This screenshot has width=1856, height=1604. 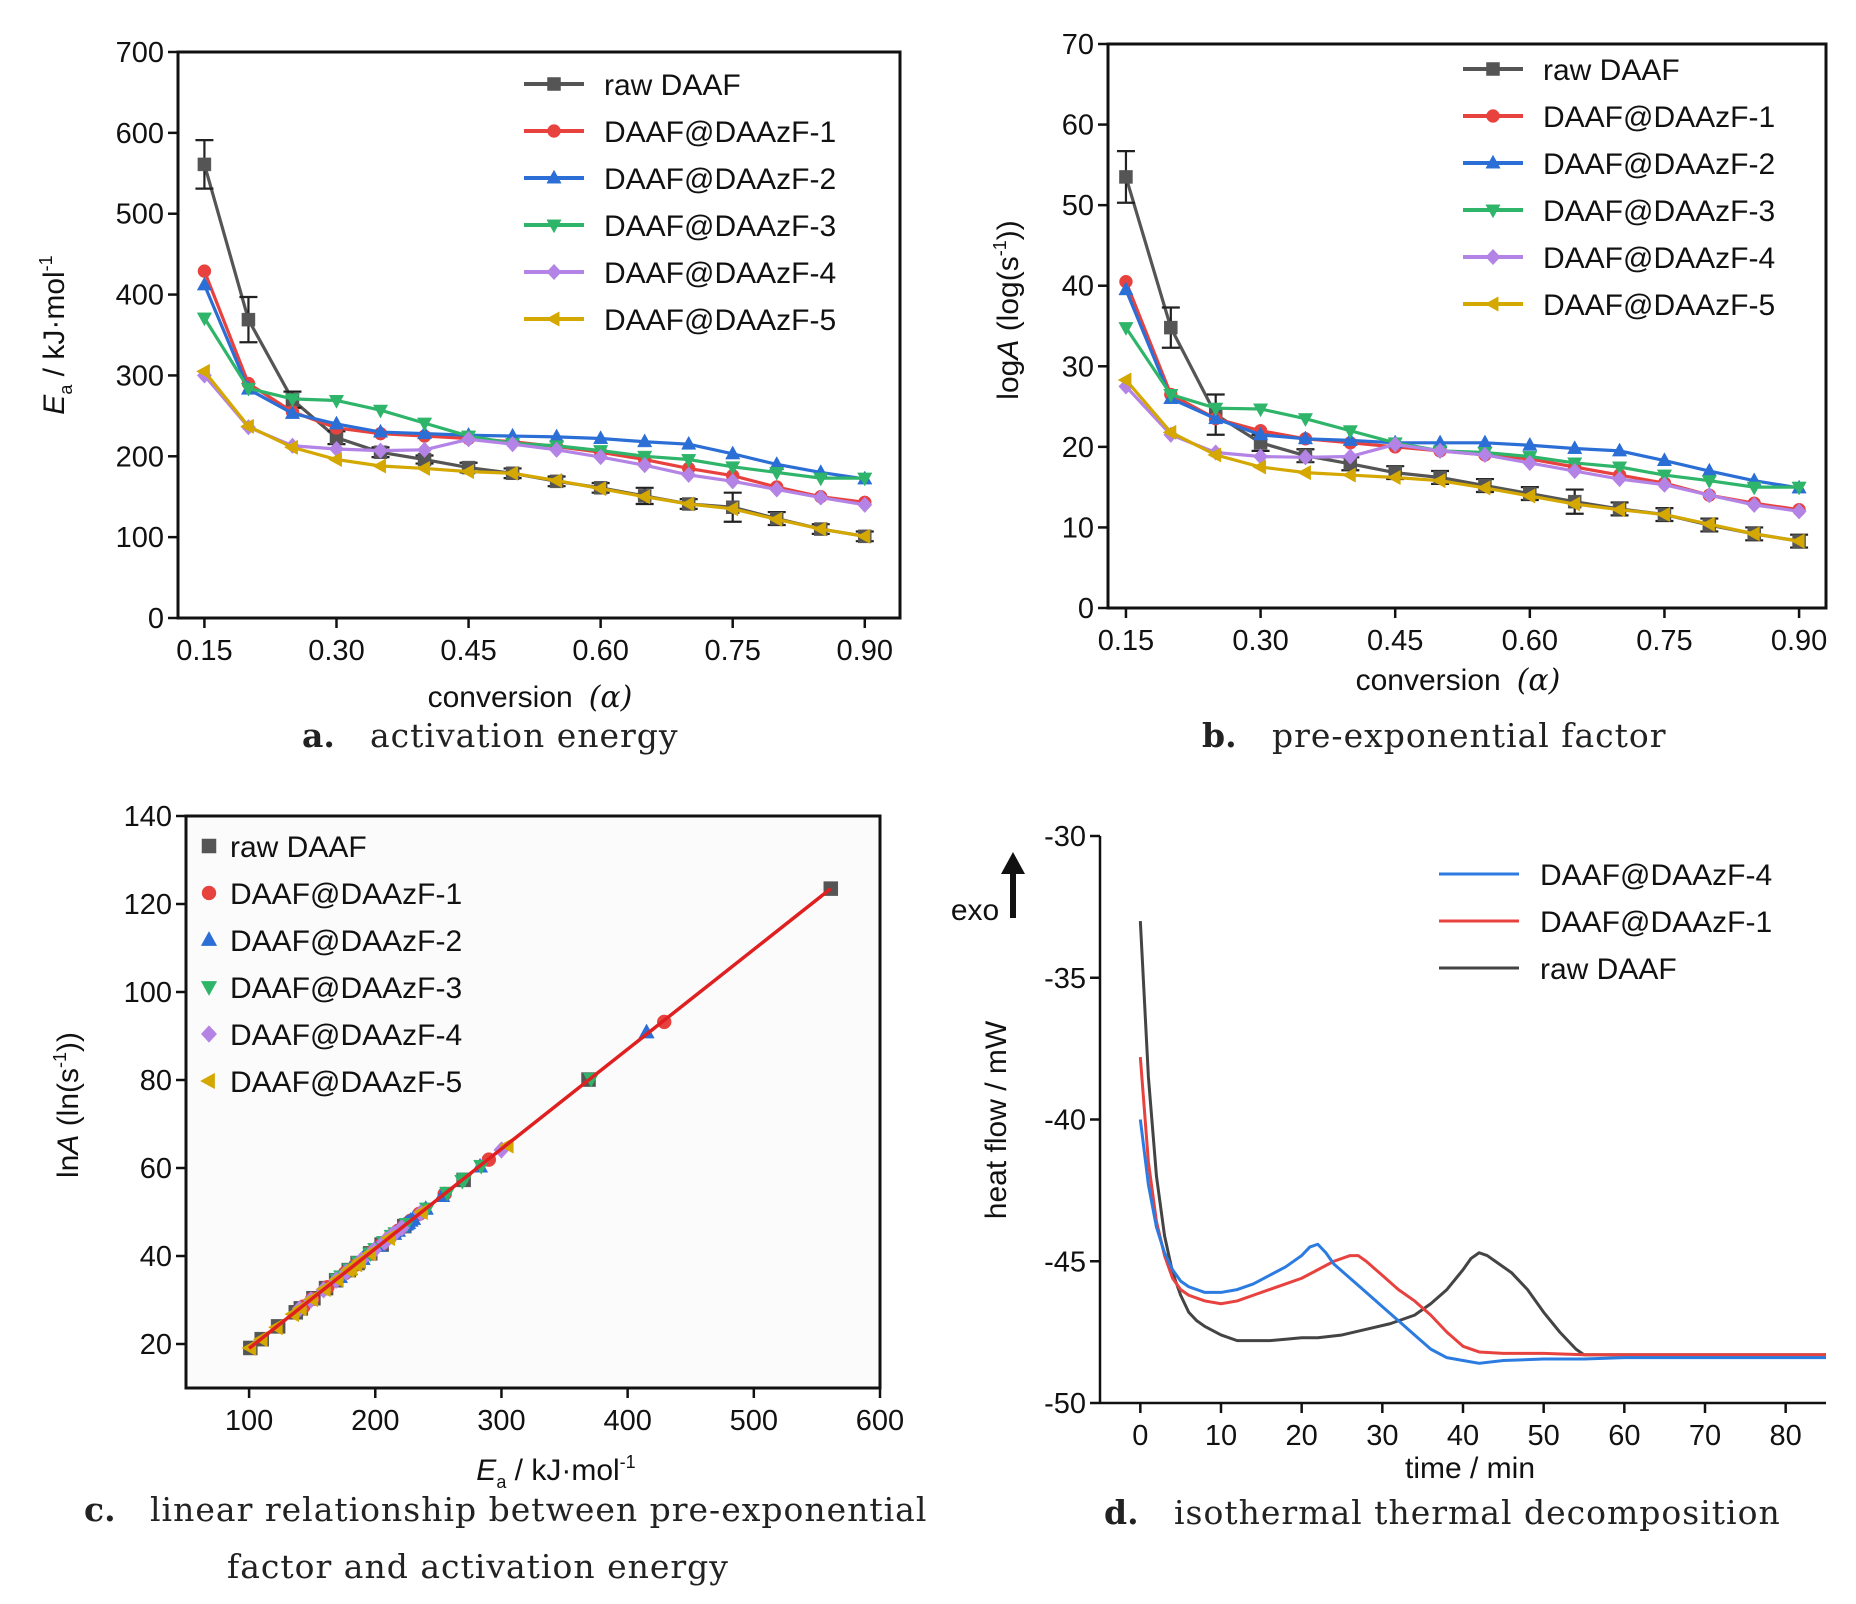 I want to click on x-axis-title-subscript: a, so click(x=501, y=1482).